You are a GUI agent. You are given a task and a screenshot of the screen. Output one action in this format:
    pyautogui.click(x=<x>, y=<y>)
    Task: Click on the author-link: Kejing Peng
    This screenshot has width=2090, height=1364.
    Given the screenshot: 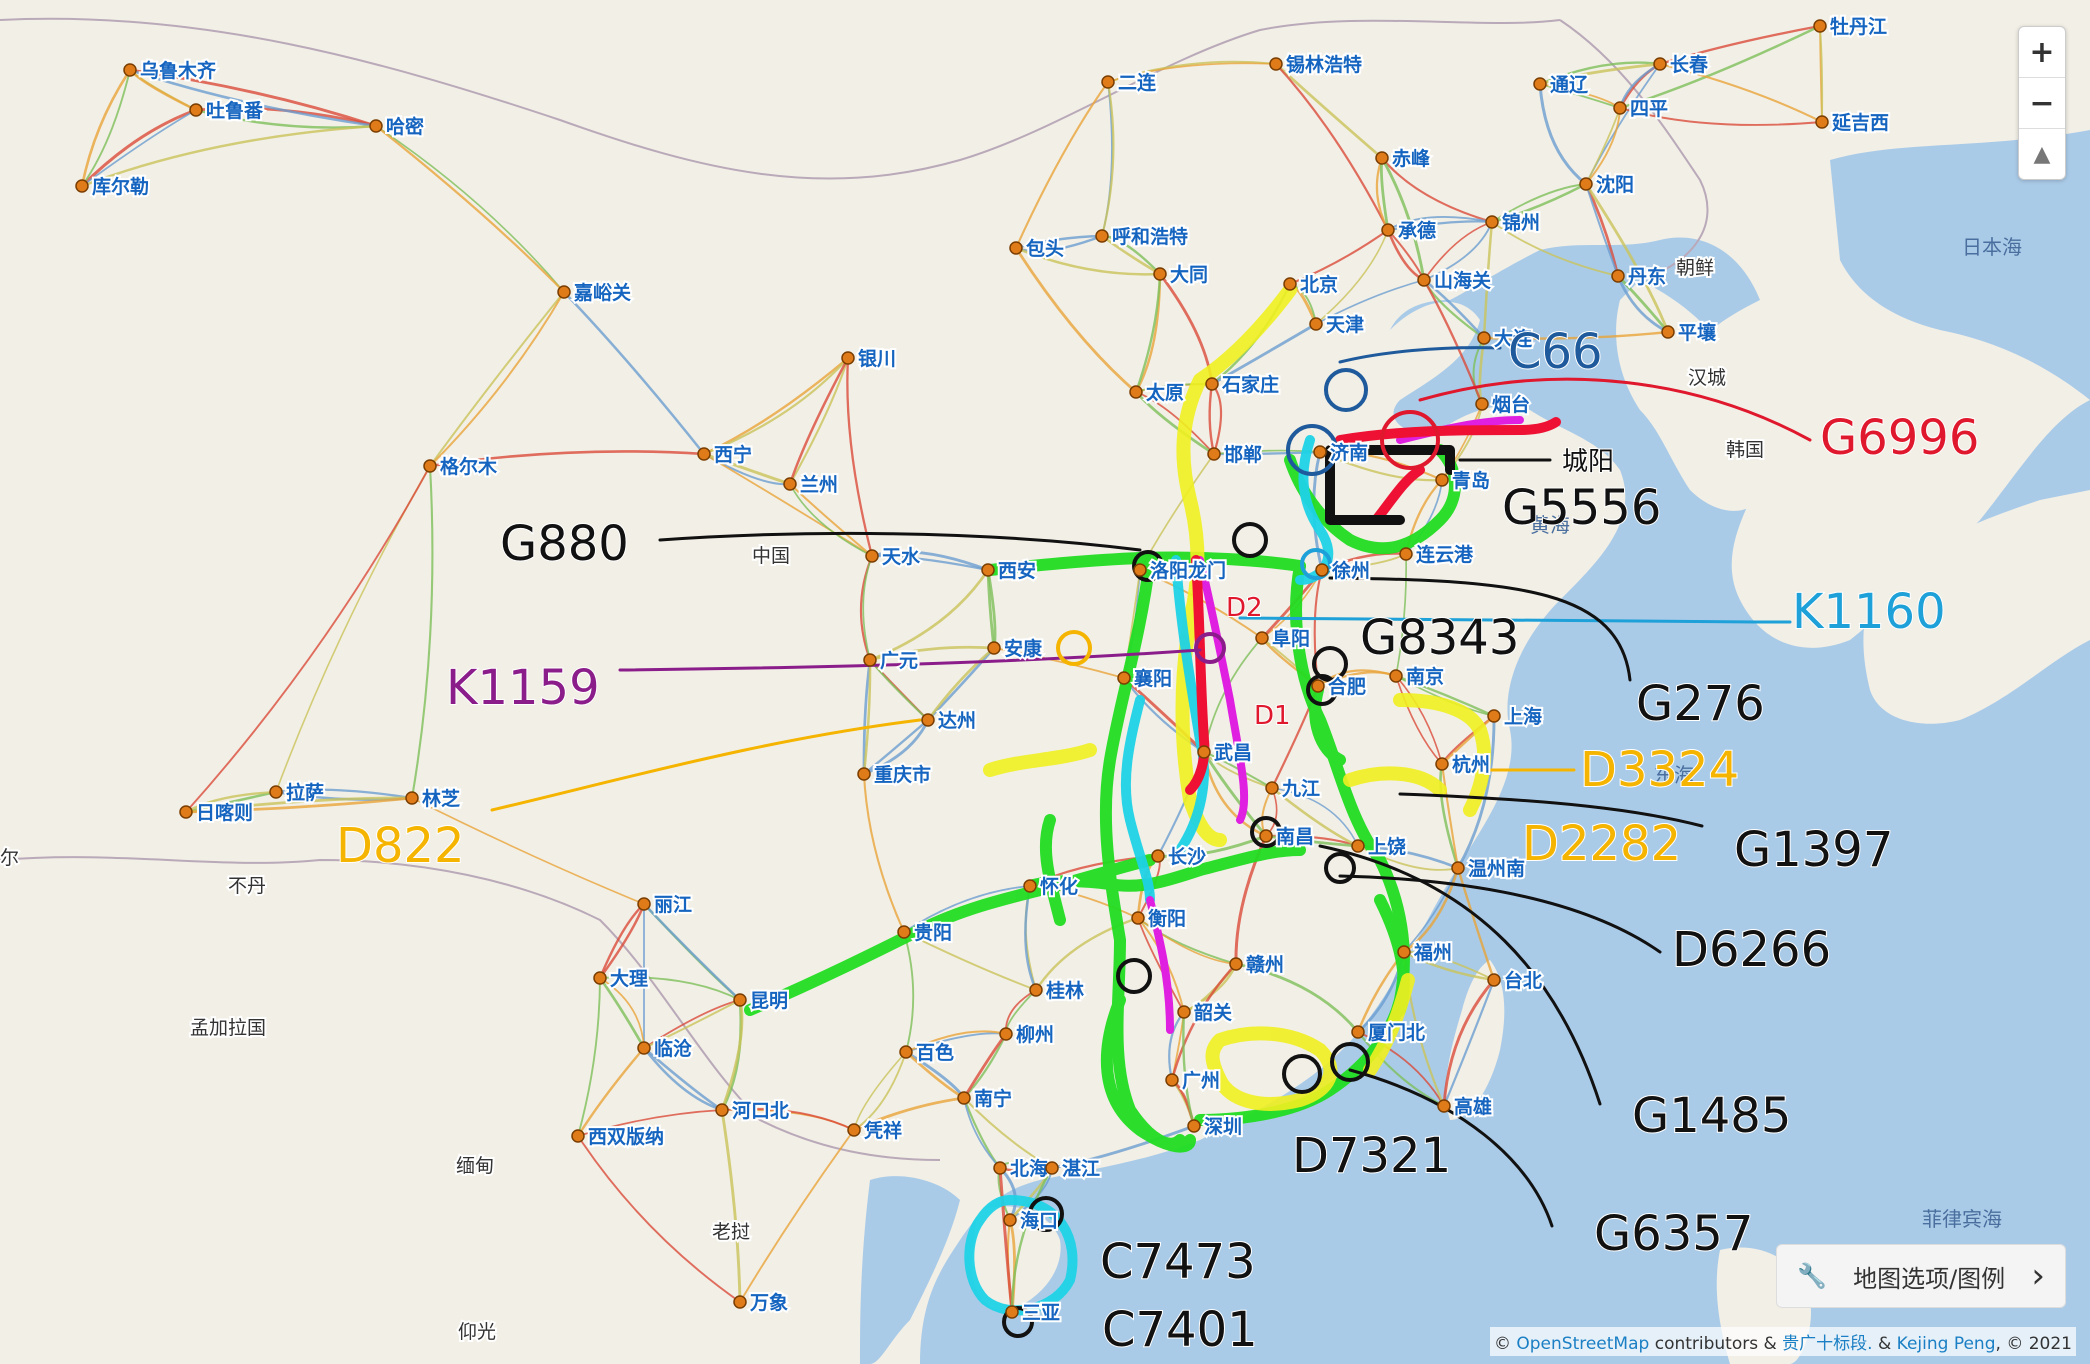 What is the action you would take?
    pyautogui.click(x=1946, y=1344)
    